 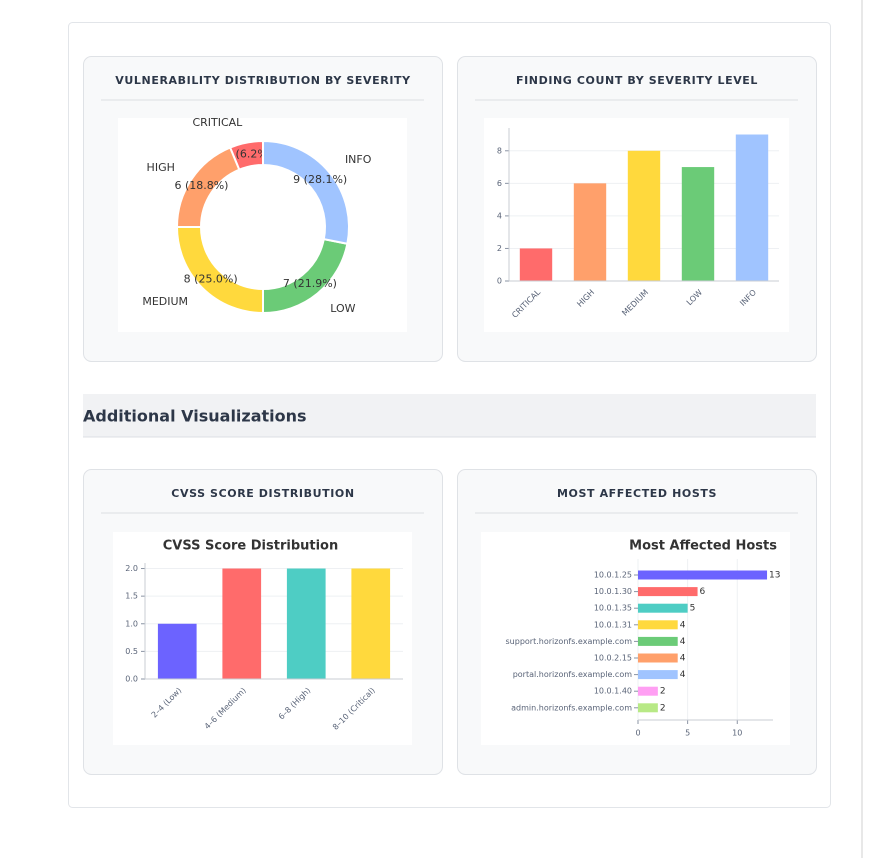 What do you see at coordinates (569, 641) in the screenshot?
I see `y-tick-label: support.horizonfs.example.com` at bounding box center [569, 641].